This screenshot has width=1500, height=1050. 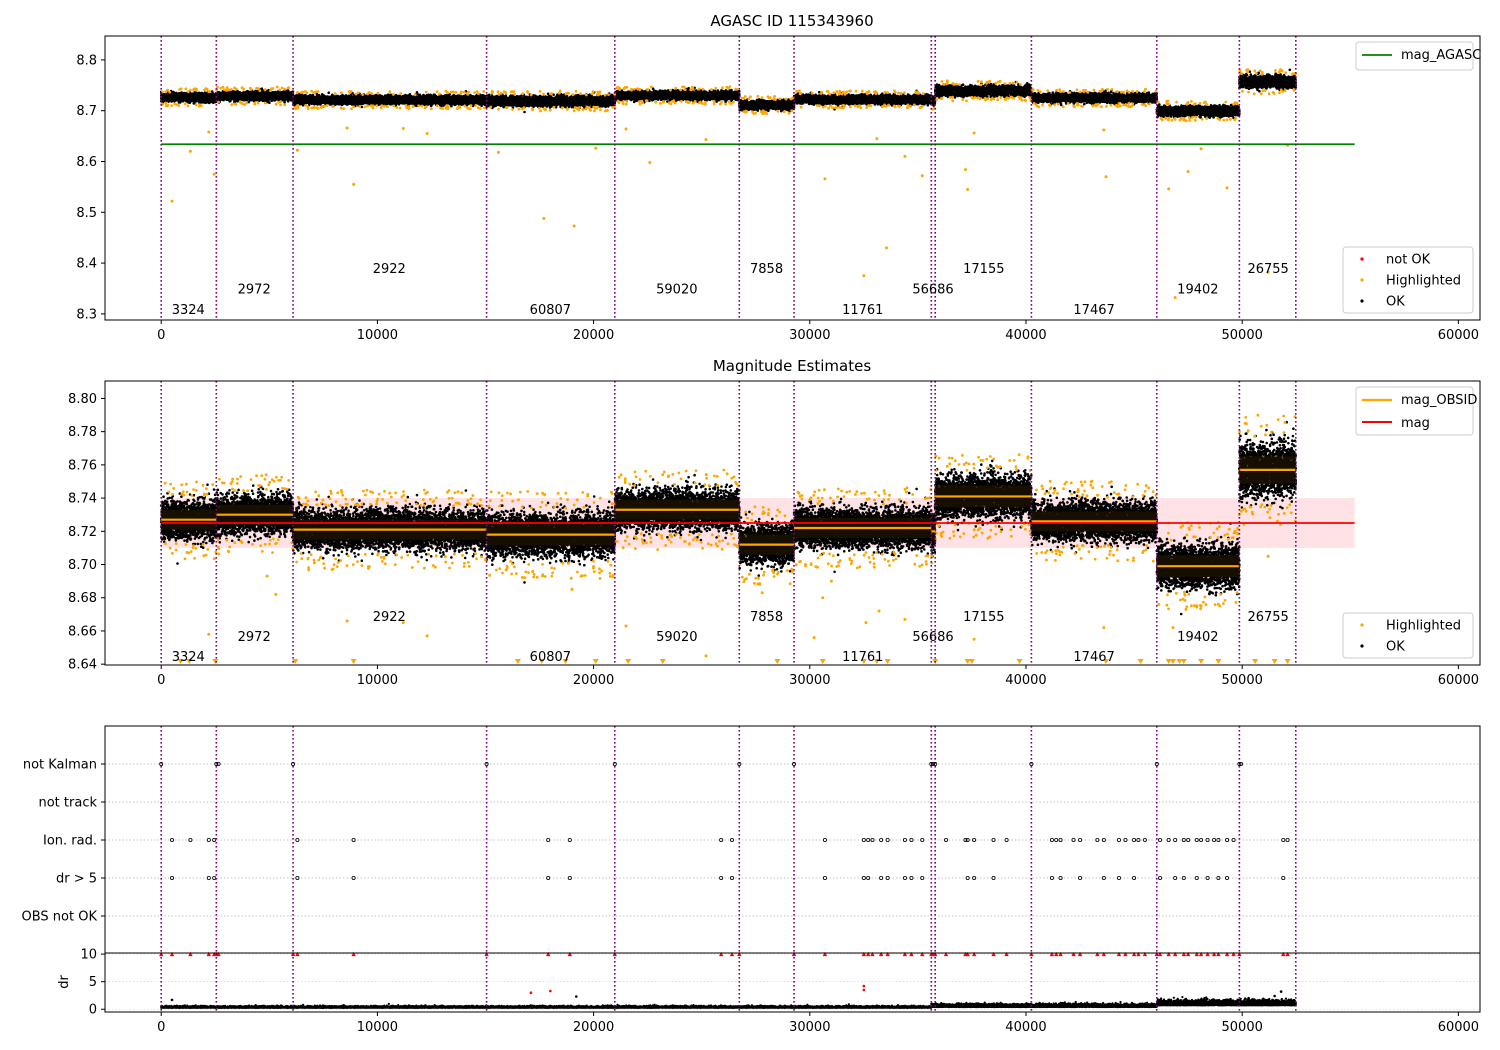 I want to click on y-tick-label: 8.72, so click(x=82, y=532).